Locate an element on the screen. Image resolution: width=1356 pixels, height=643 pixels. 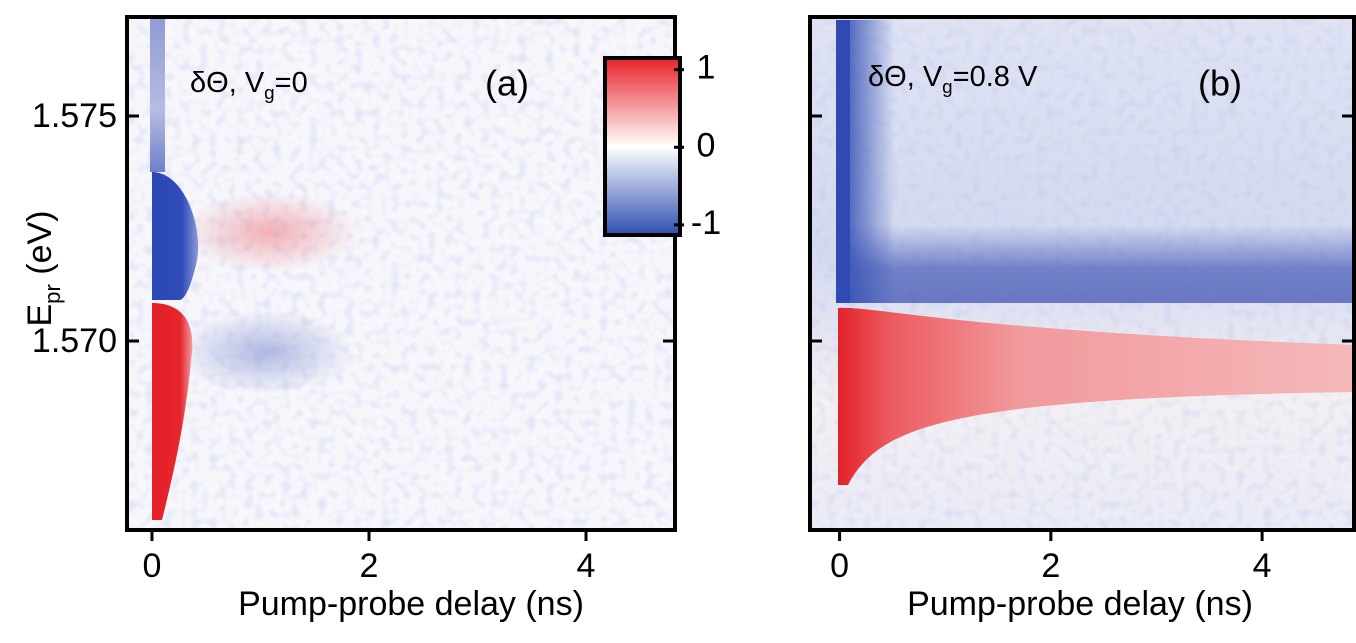
annotation: δΘ, Vg=0.8 V is located at coordinates (953, 79).